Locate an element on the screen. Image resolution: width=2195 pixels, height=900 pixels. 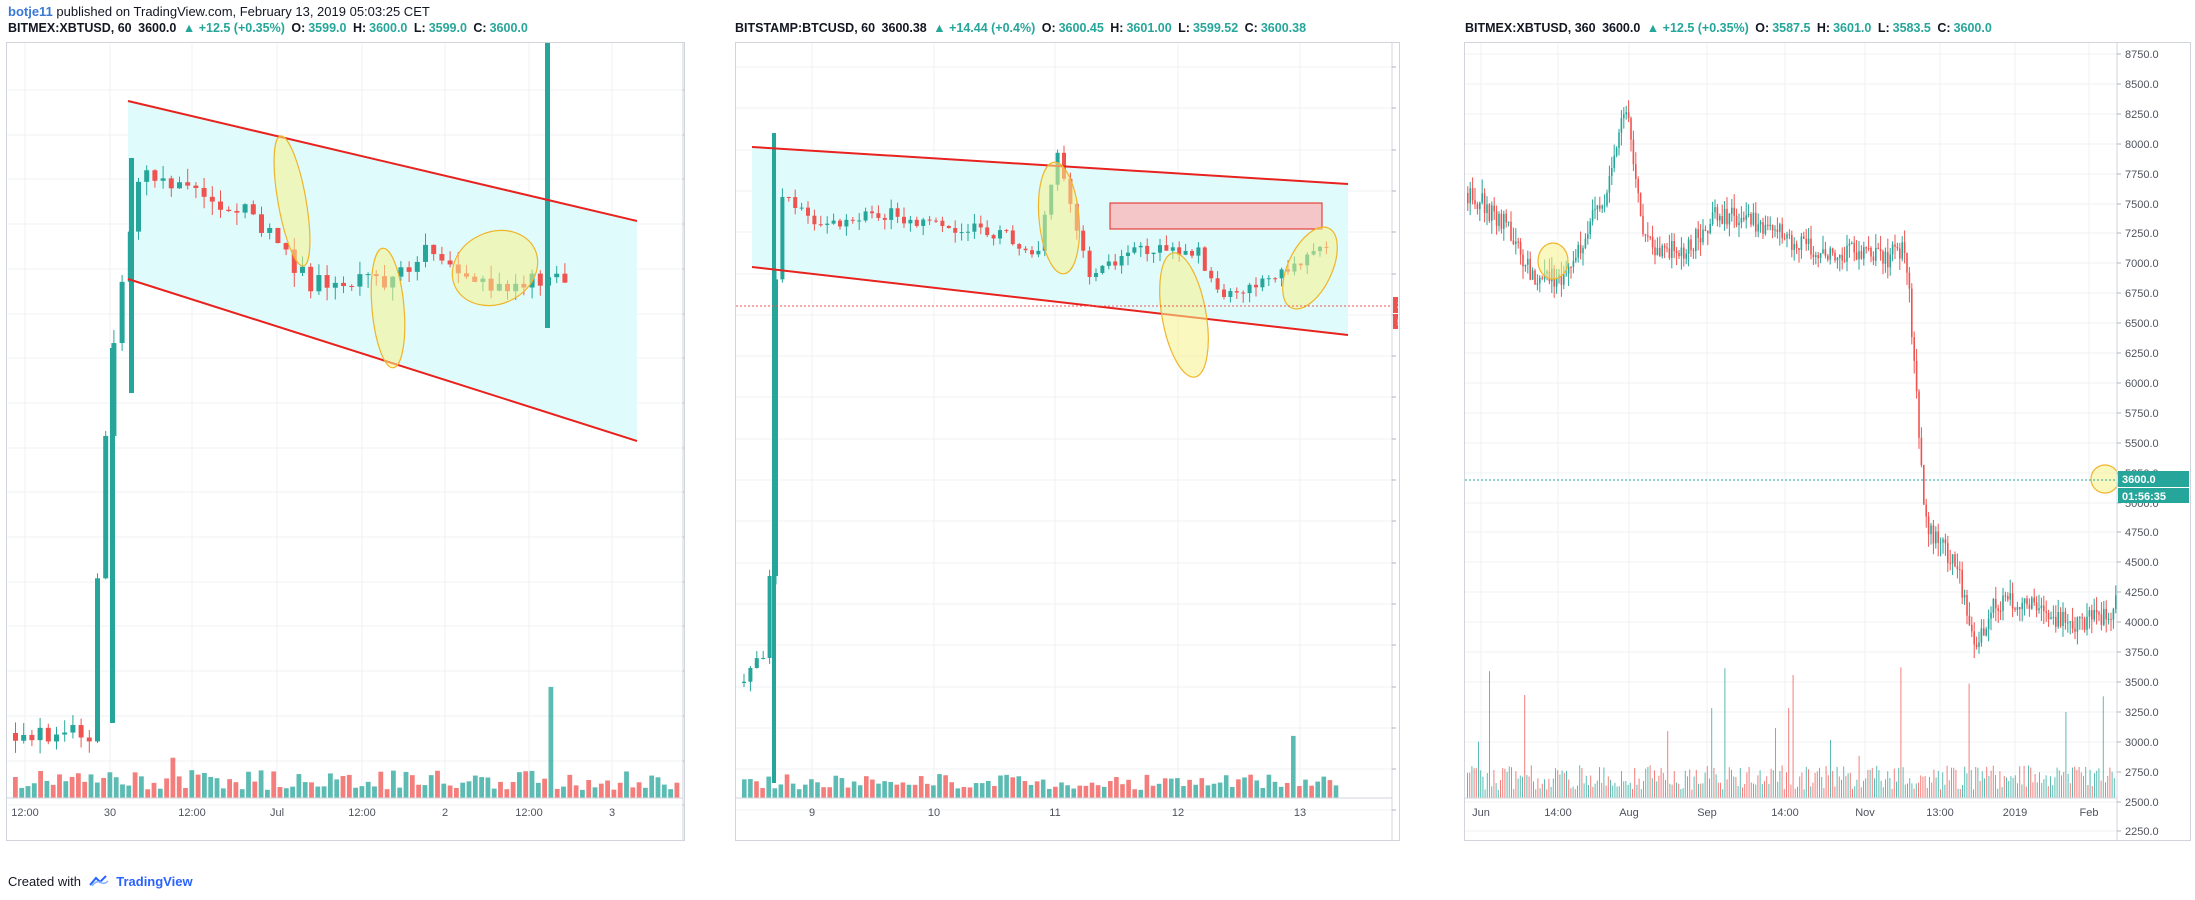
time-tick-label: Jul is located at coordinates (277, 813).